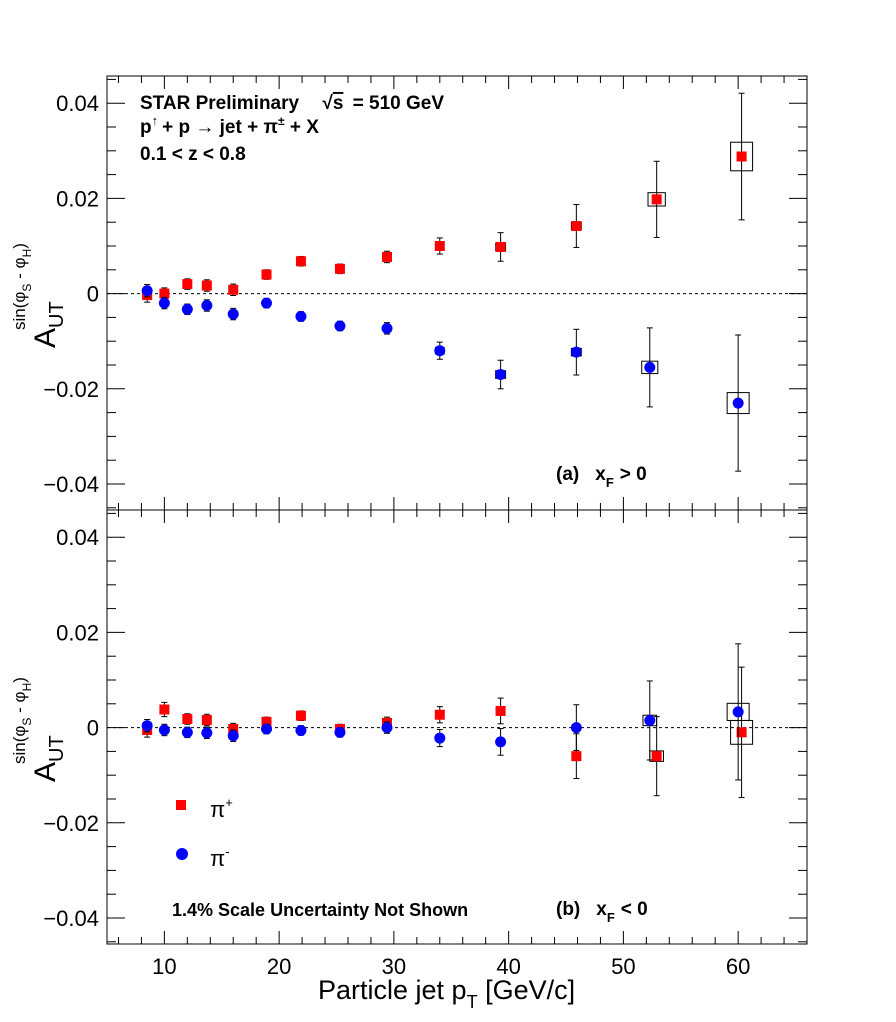 This screenshot has height=1022, width=896. I want to click on header-line3: 0.1 < z < 0.8, so click(193, 154).